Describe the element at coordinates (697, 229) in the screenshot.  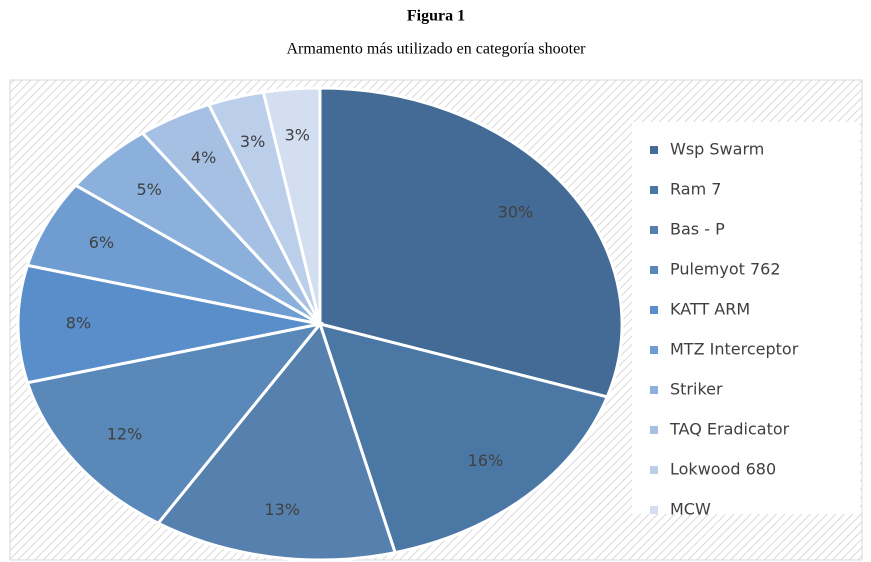
I see `legend-label: Bas - P` at that location.